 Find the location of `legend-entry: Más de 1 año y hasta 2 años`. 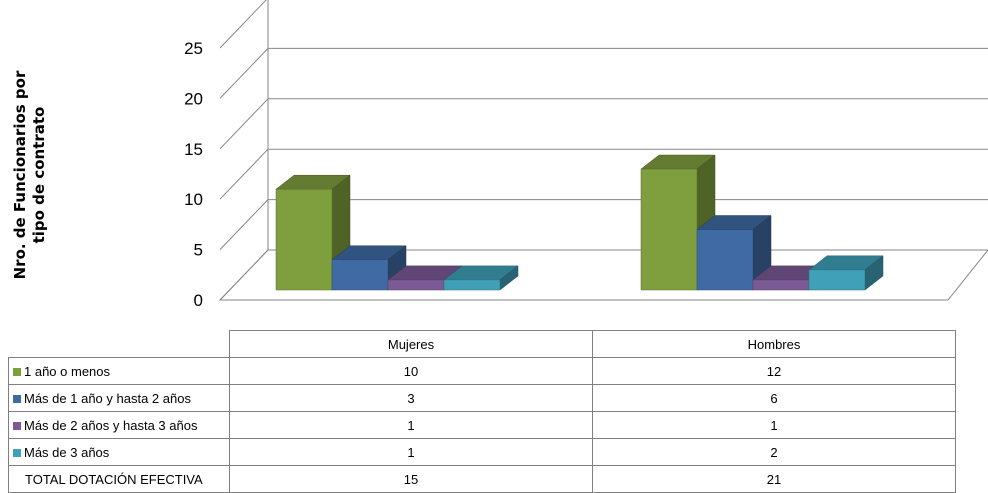

legend-entry: Más de 1 año y hasta 2 años is located at coordinates (119, 398).